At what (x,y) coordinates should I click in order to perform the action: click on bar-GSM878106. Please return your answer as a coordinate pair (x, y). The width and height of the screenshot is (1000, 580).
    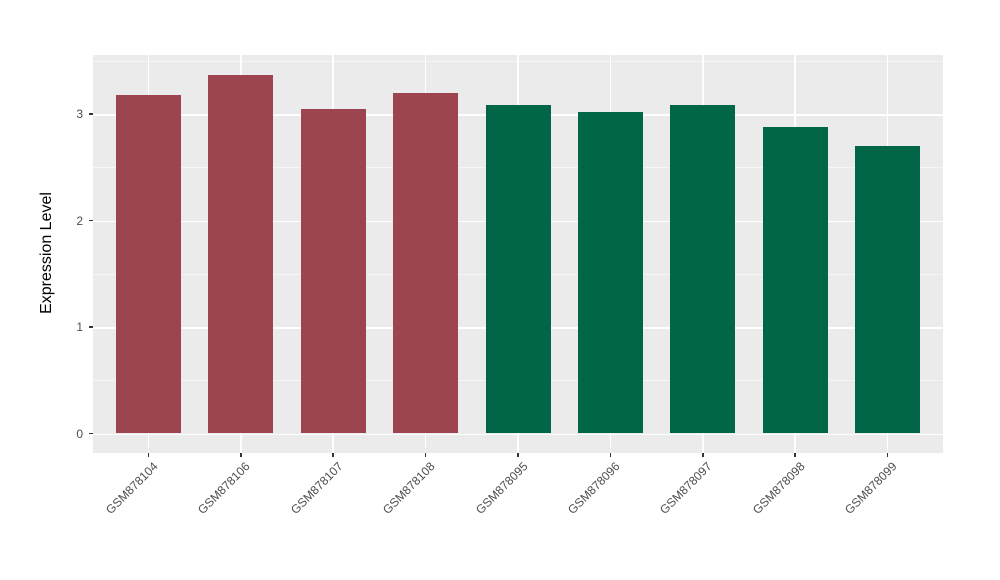
    Looking at the image, I should click on (240, 254).